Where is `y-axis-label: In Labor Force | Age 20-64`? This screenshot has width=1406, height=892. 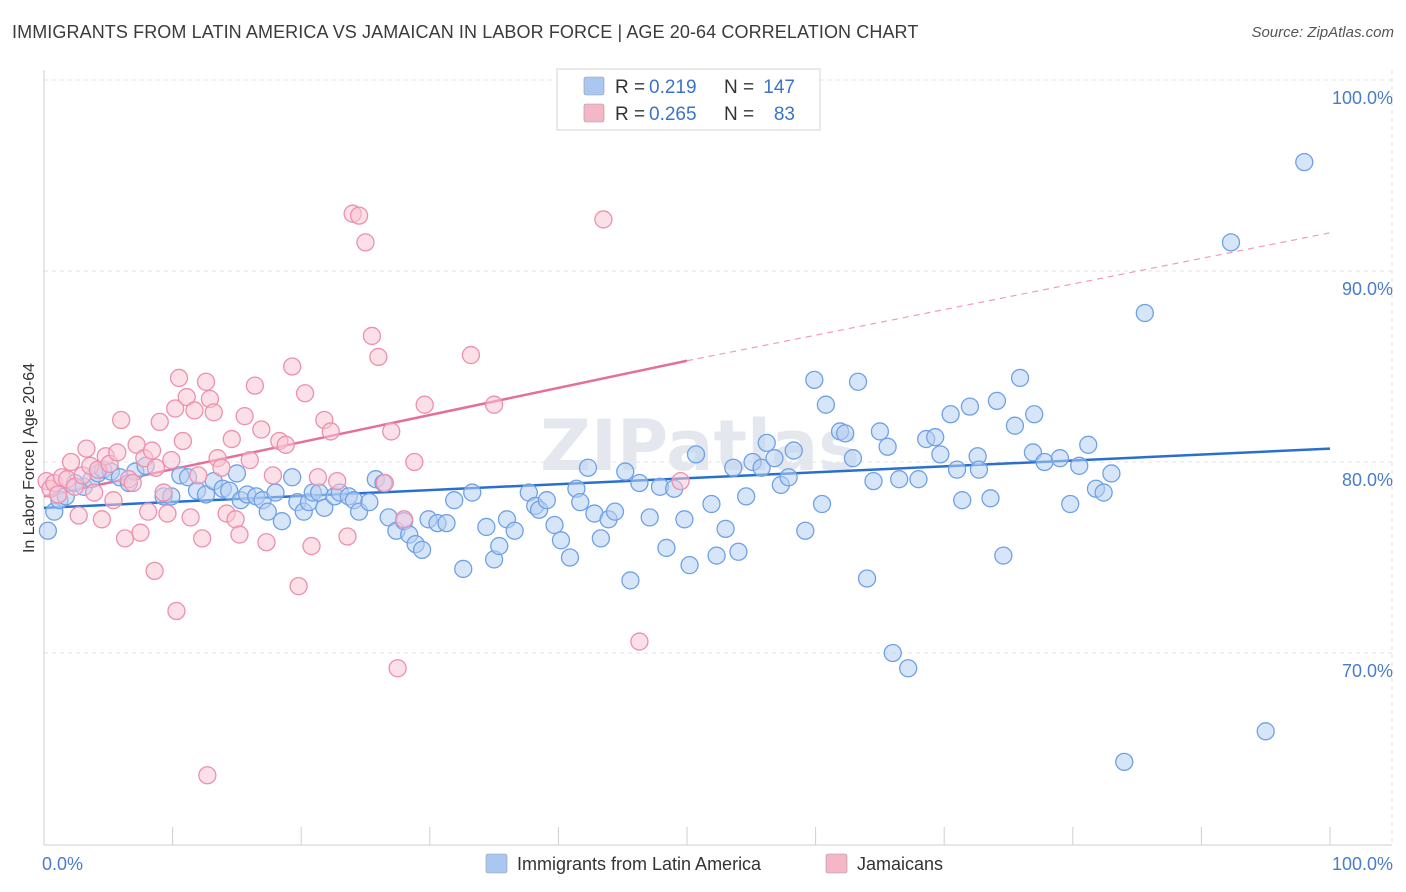
y-axis-label: In Labor Force | Age 20-64 is located at coordinates (29, 458).